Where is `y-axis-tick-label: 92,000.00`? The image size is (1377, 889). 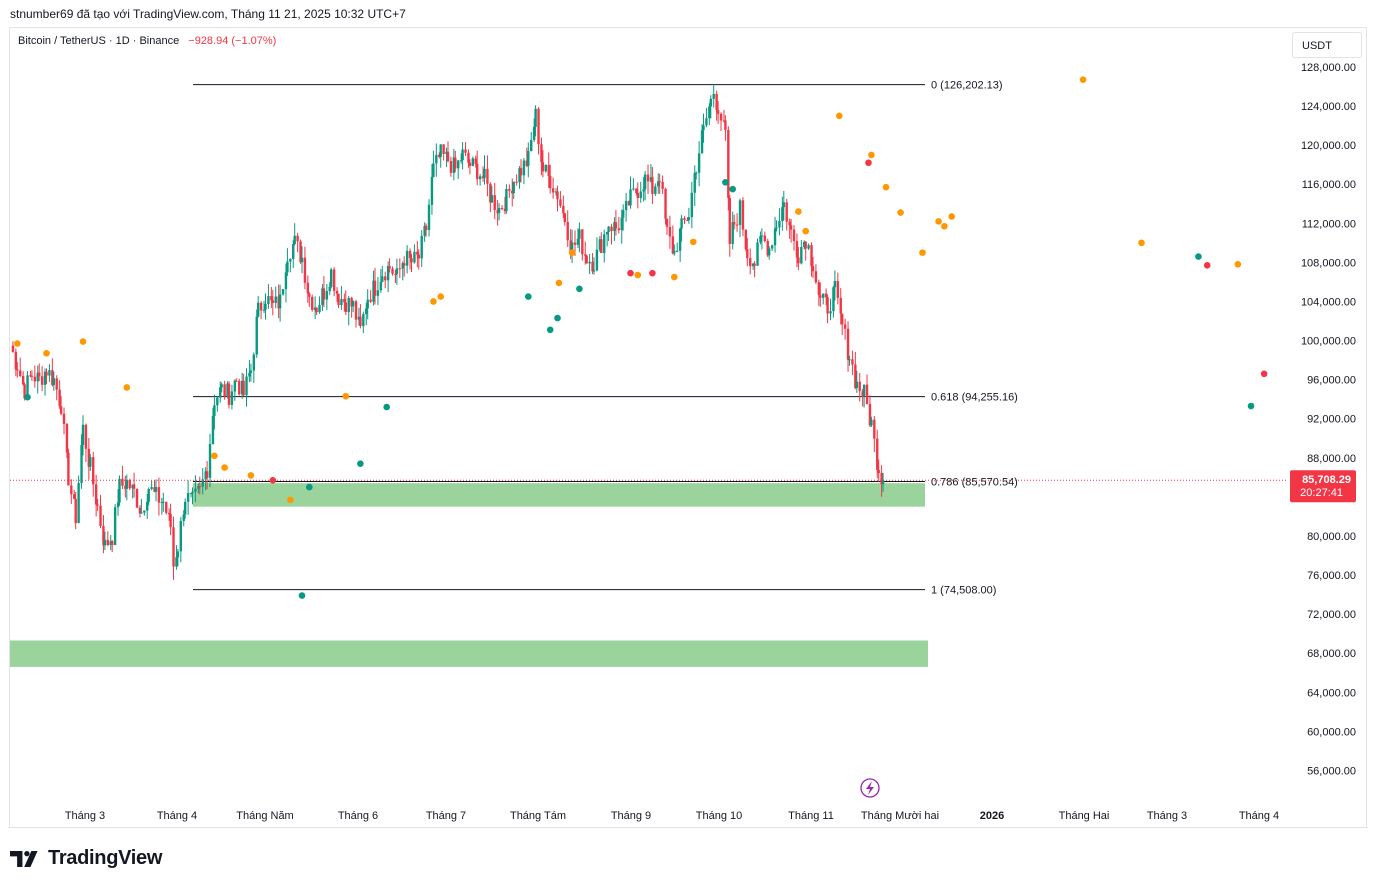
y-axis-tick-label: 92,000.00 is located at coordinates (1331, 420).